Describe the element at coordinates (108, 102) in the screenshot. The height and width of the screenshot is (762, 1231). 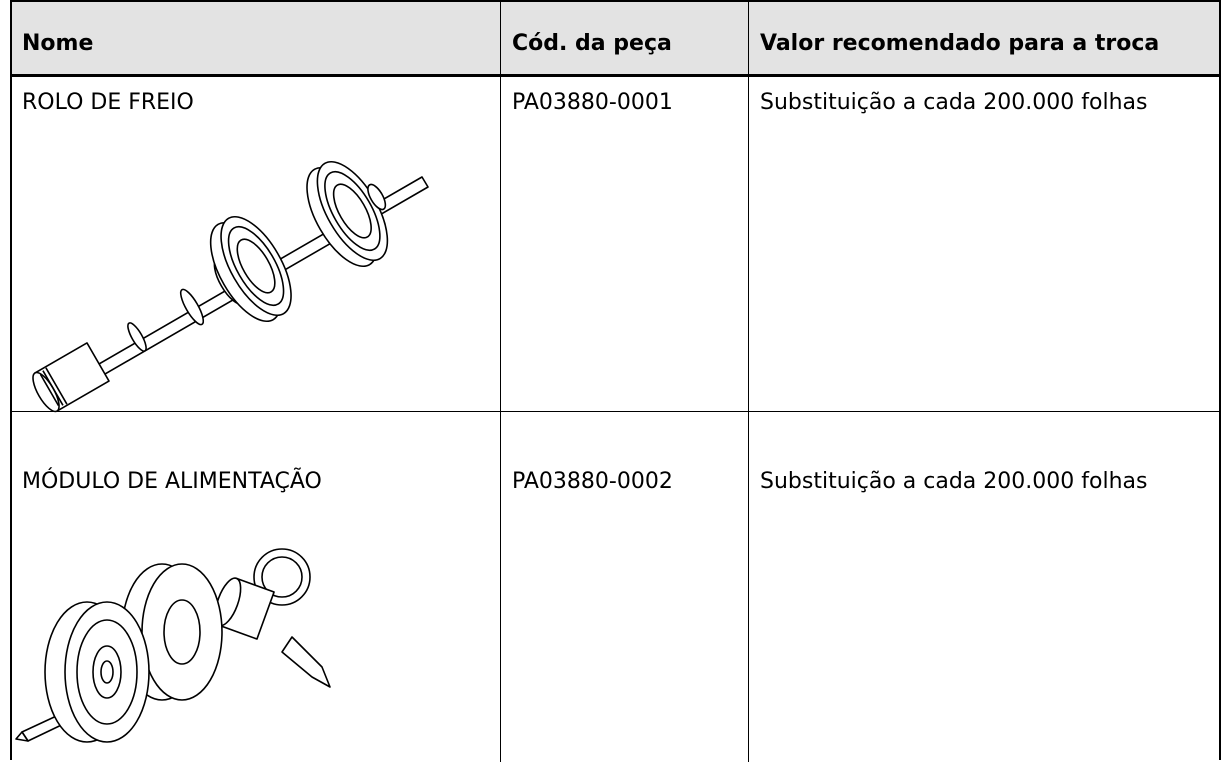
I see `part-name: ROLO DE FREIO` at that location.